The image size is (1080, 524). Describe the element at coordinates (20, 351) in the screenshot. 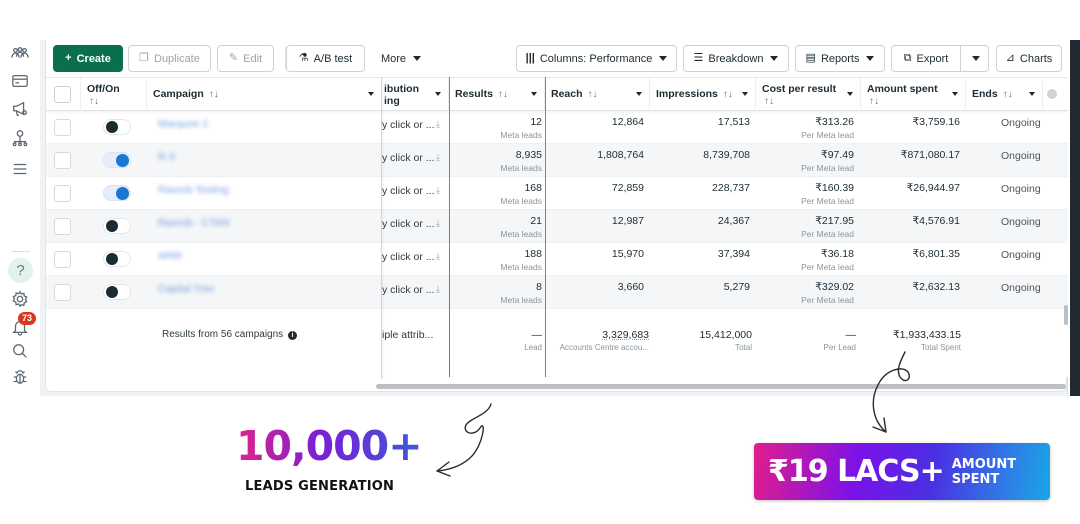

I see `search-icon` at that location.